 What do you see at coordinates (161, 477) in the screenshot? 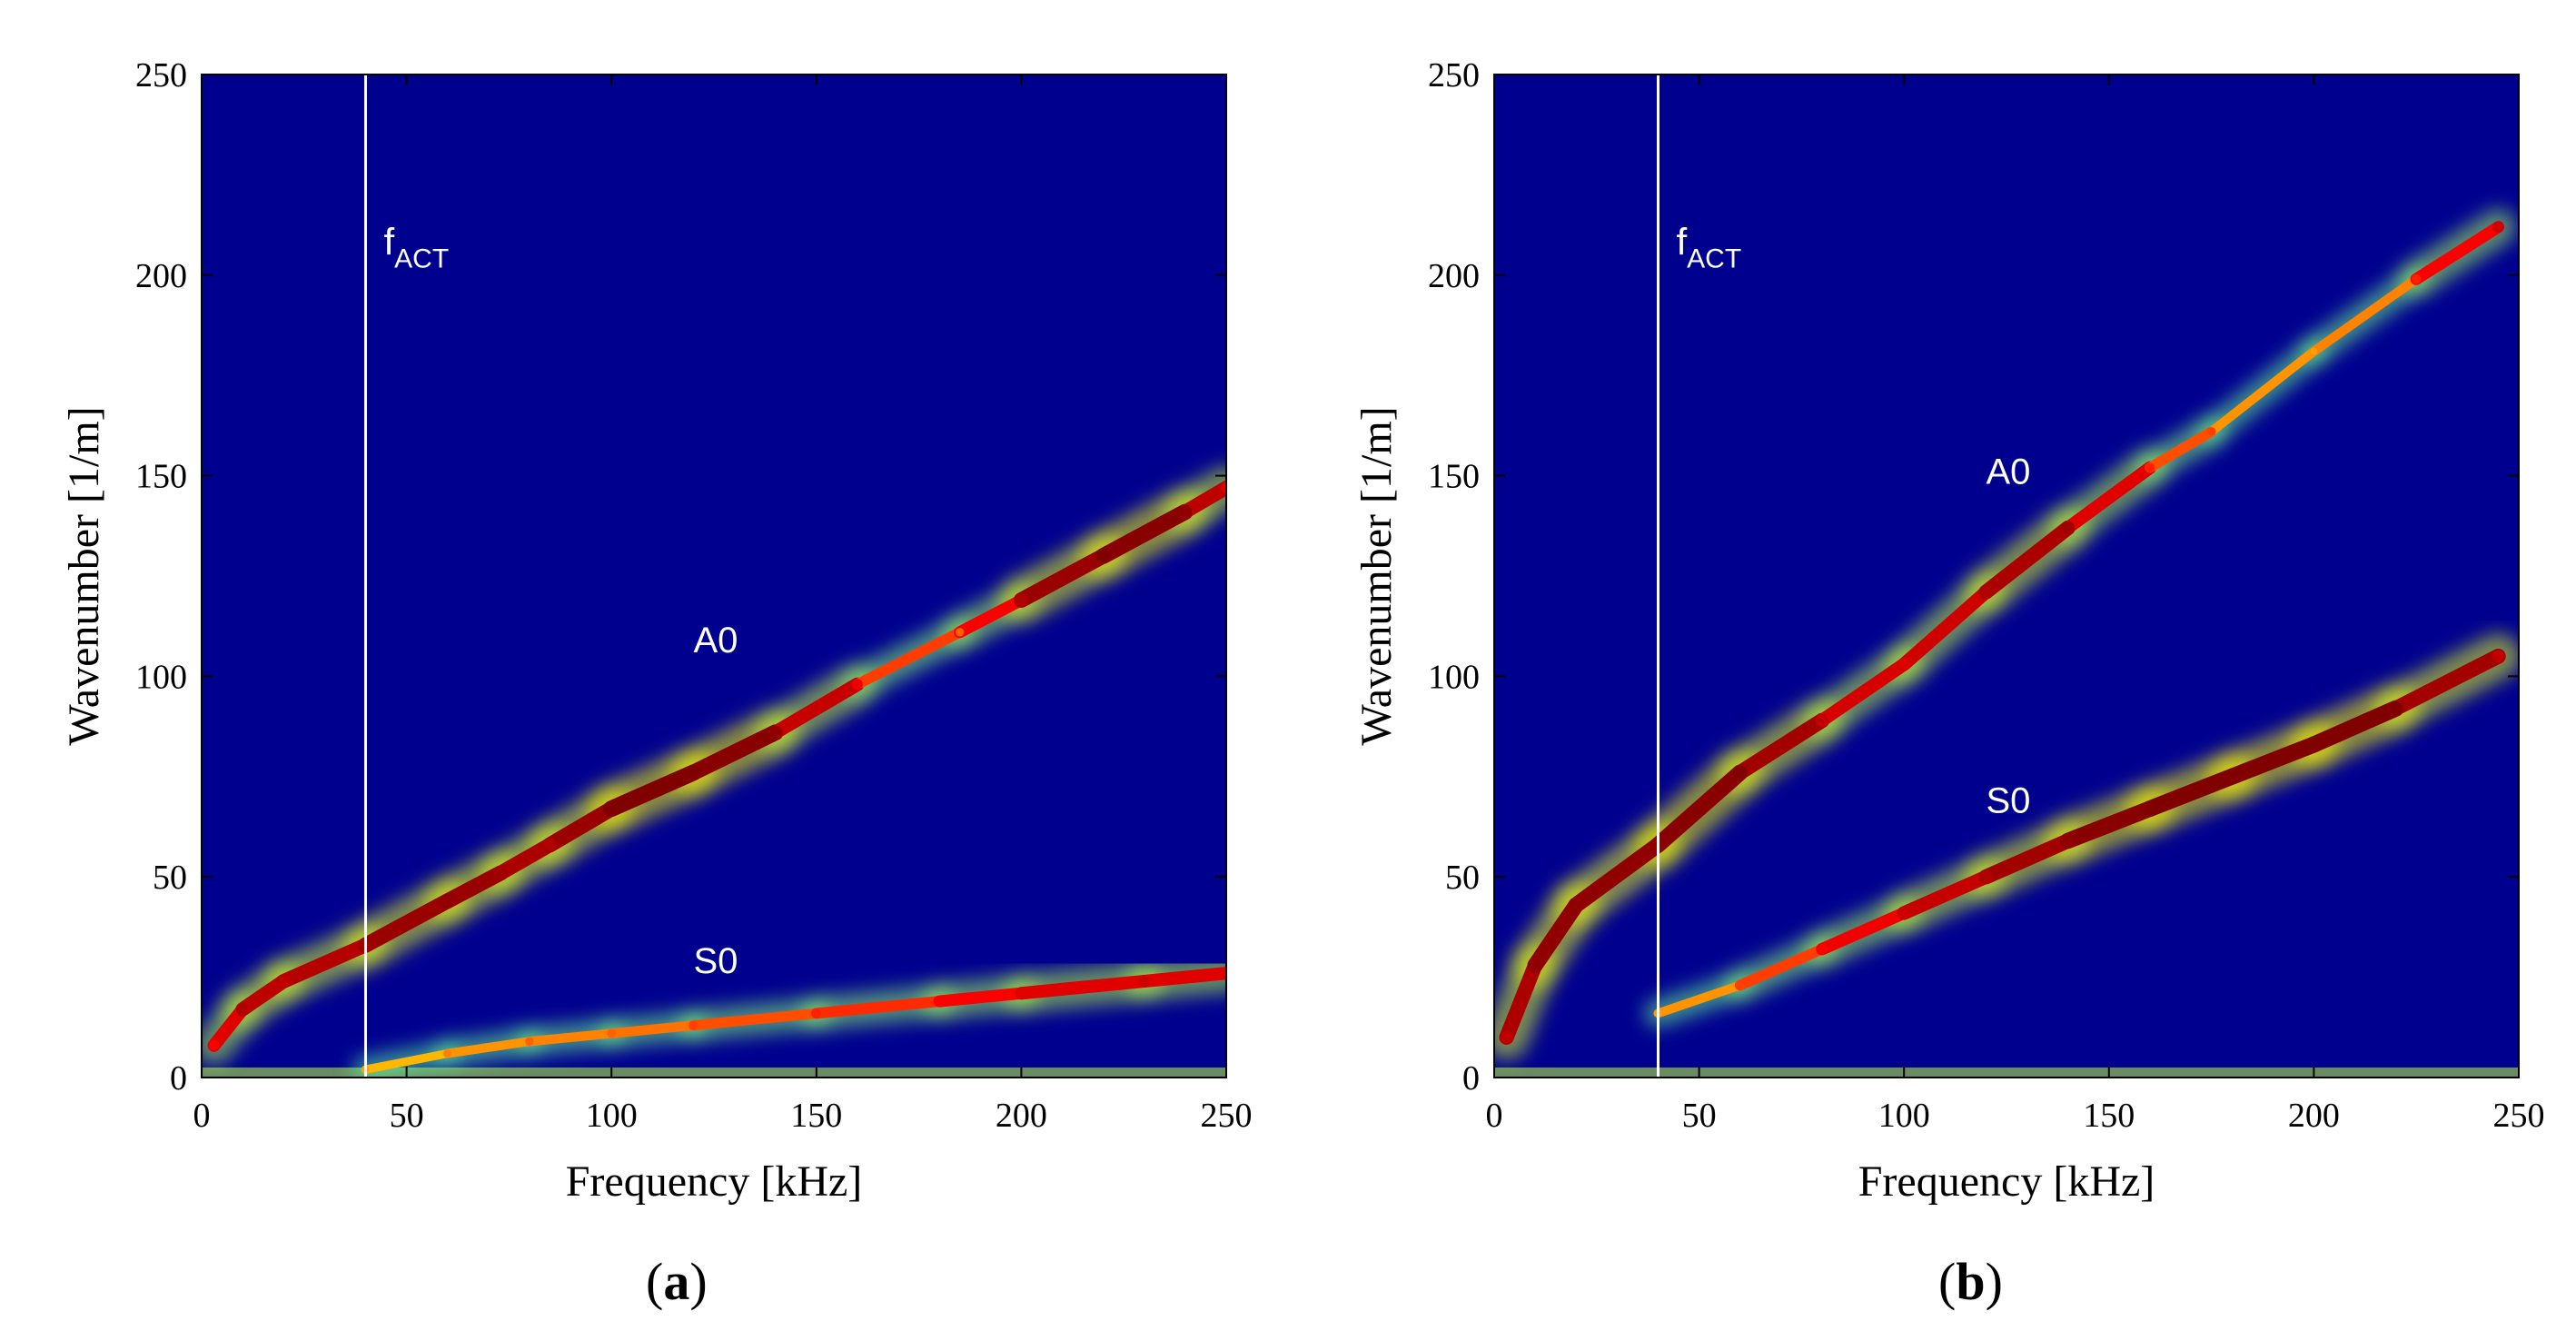
I see `y-tick-label: 150` at bounding box center [161, 477].